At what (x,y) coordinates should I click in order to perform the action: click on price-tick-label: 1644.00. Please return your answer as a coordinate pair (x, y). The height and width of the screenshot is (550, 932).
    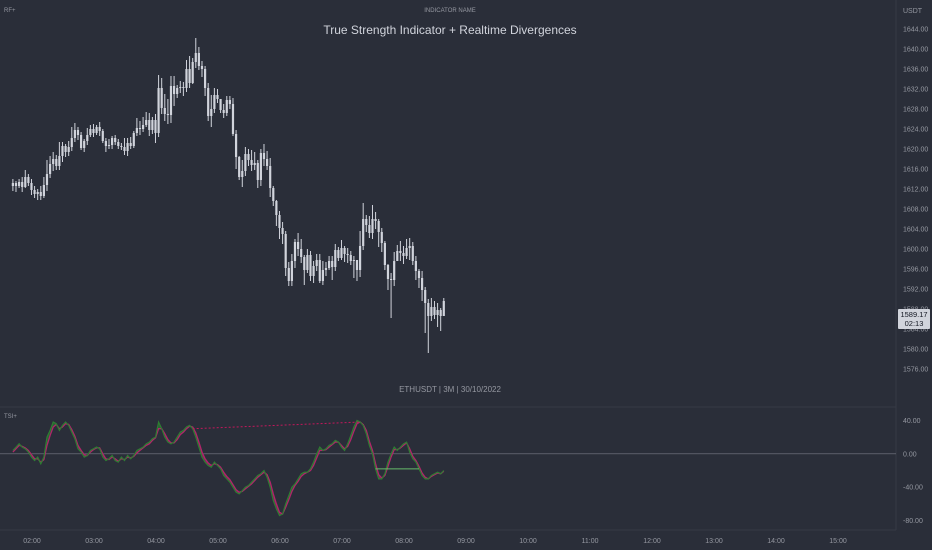
    Looking at the image, I should click on (915, 30).